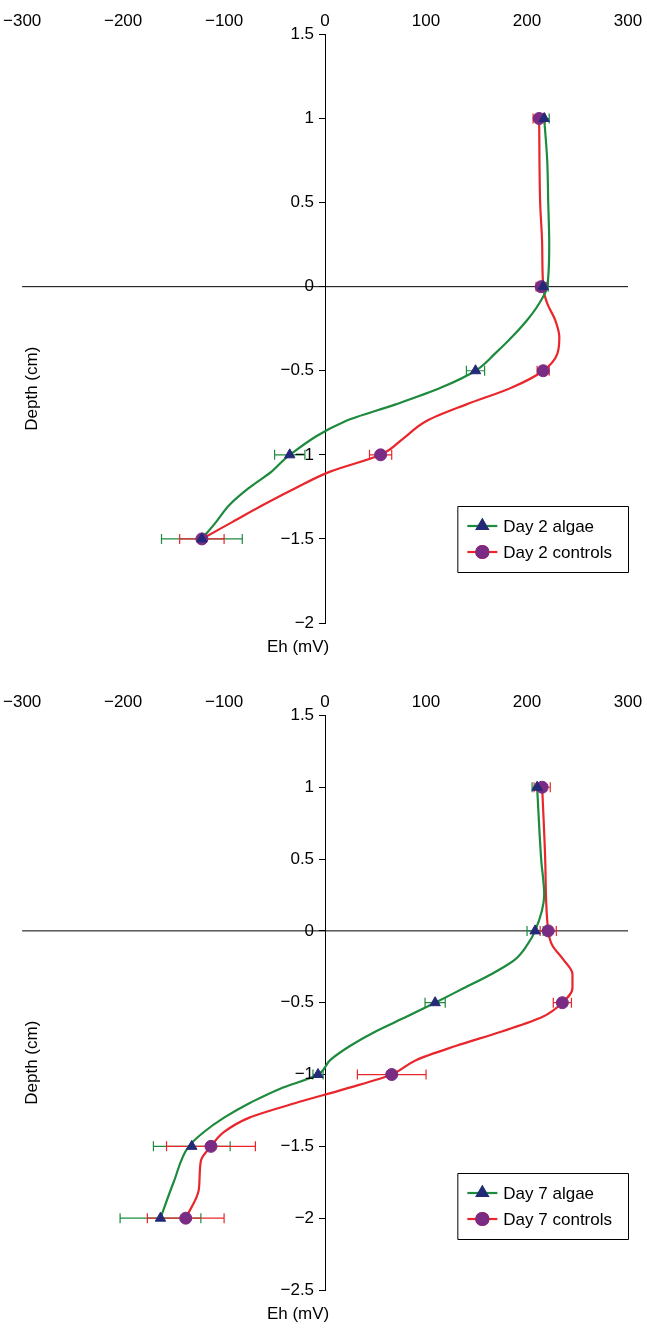 The width and height of the screenshot is (647, 1334). What do you see at coordinates (558, 1219) in the screenshot?
I see `legend-label: Day 7 controls` at bounding box center [558, 1219].